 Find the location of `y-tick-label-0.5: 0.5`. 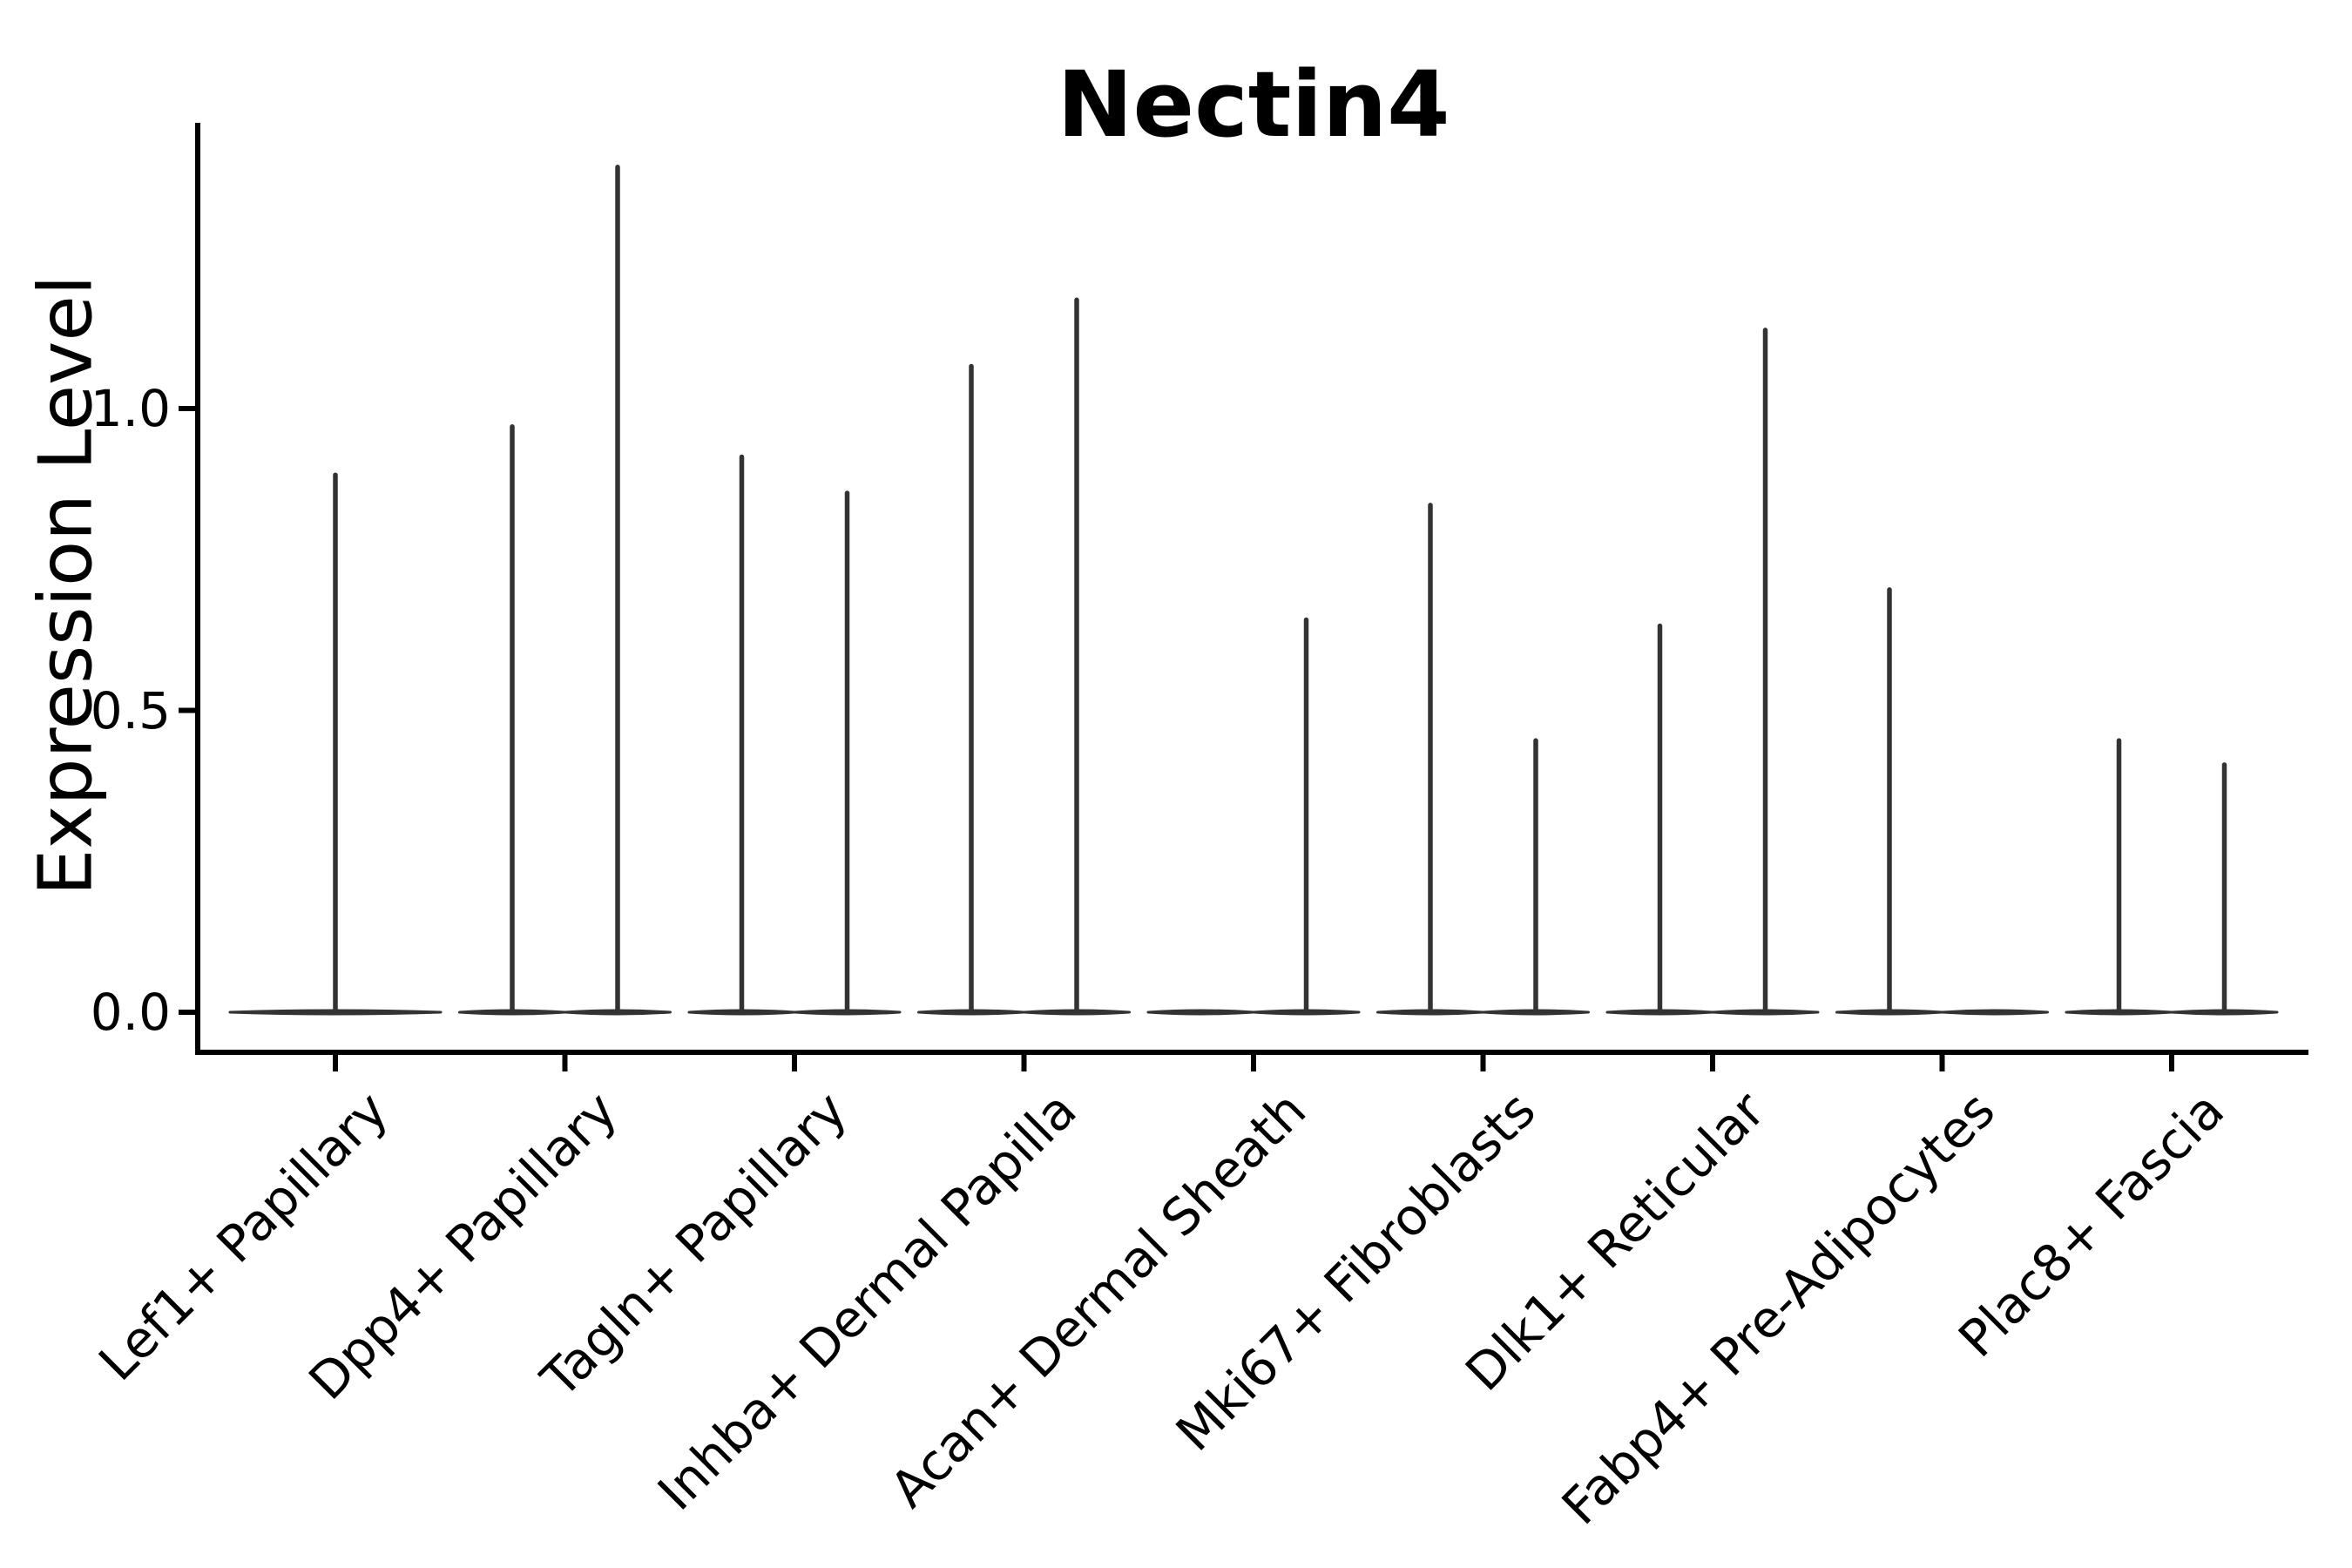

y-tick-label-0.5: 0.5 is located at coordinates (130, 710).